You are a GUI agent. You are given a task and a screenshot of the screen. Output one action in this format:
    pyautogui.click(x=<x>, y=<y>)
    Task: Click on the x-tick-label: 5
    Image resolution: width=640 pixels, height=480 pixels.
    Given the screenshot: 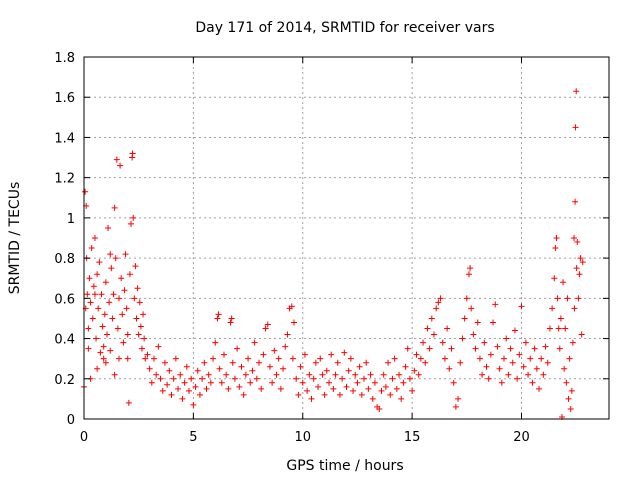 What is the action you would take?
    pyautogui.click(x=193, y=437)
    